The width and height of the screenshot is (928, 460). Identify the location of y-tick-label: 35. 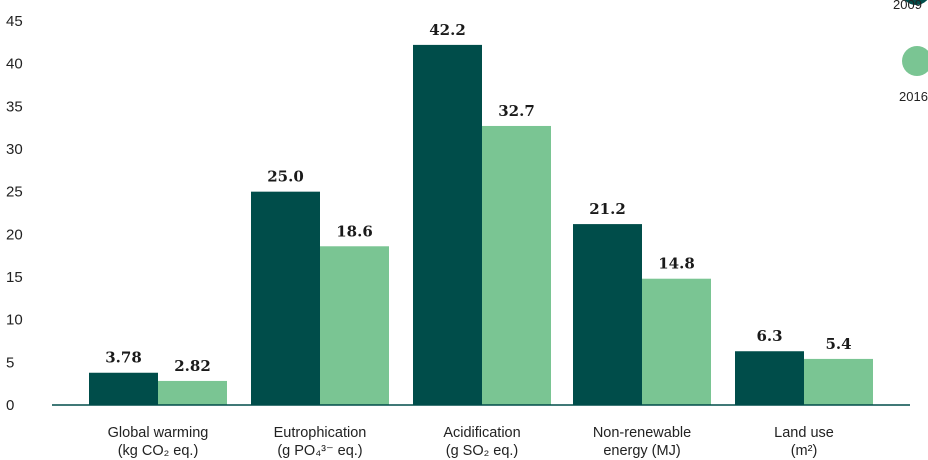
(14, 106).